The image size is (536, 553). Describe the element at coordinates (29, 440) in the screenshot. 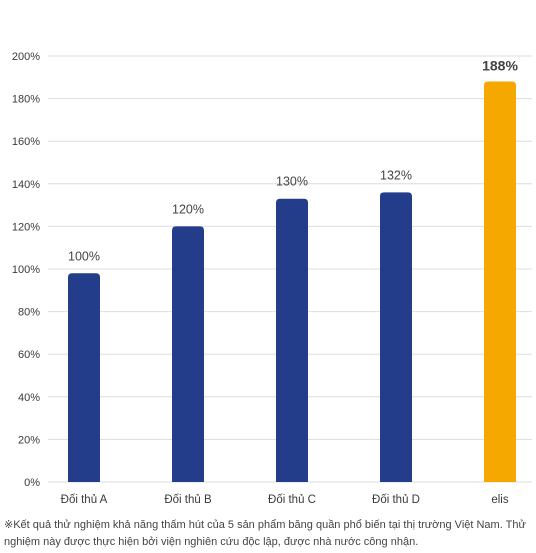

I see `y-tick-label: 20%` at that location.